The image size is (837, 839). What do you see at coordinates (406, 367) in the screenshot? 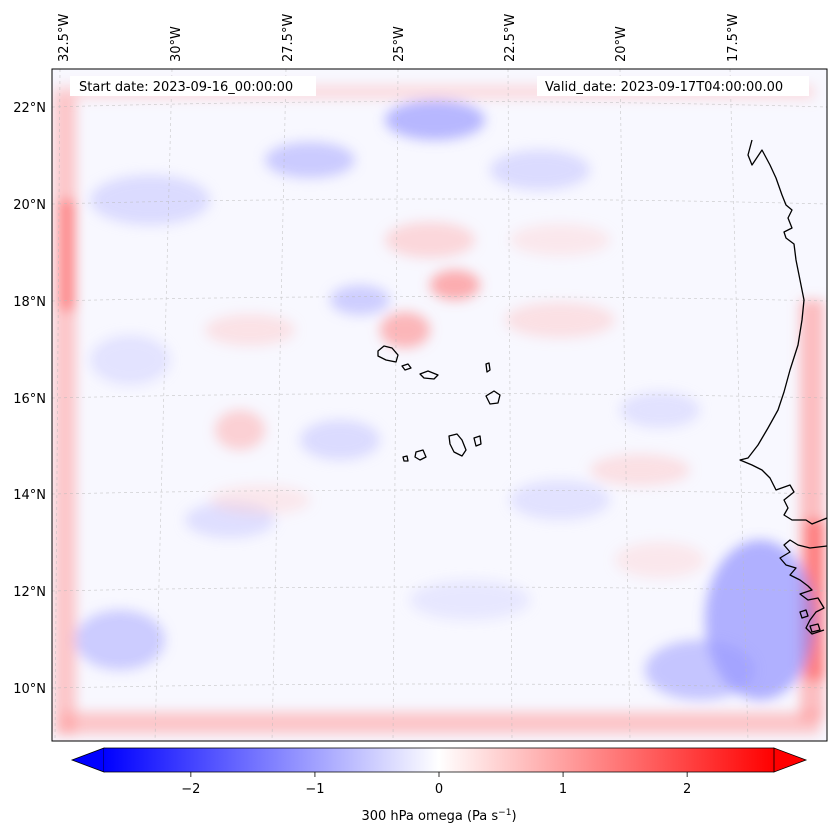
I see `island-sao-vicente` at bounding box center [406, 367].